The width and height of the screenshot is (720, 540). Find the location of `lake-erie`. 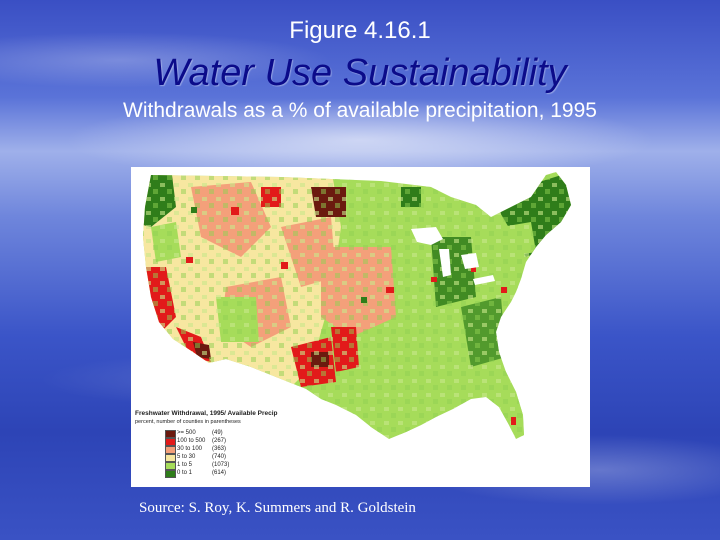

lake-erie is located at coordinates (484, 280).